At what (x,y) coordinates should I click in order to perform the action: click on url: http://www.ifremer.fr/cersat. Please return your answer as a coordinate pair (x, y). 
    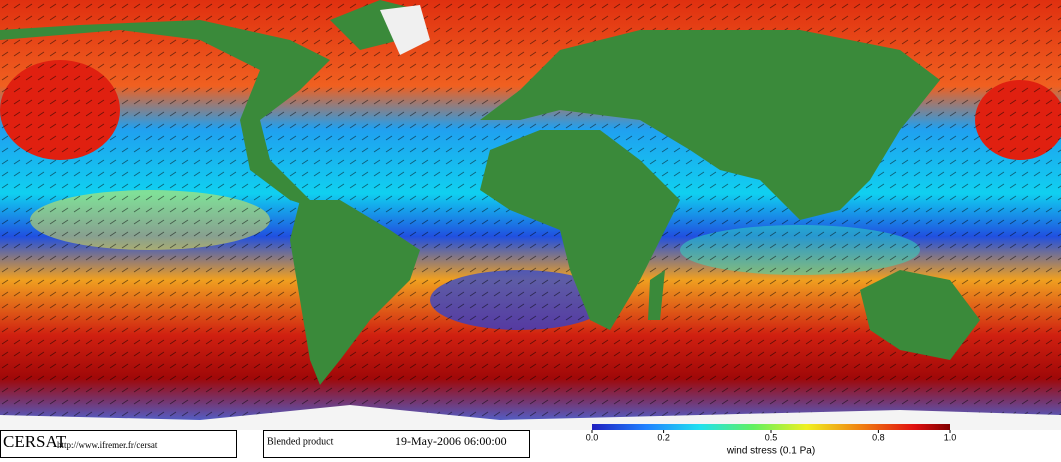
    Looking at the image, I should click on (107, 445).